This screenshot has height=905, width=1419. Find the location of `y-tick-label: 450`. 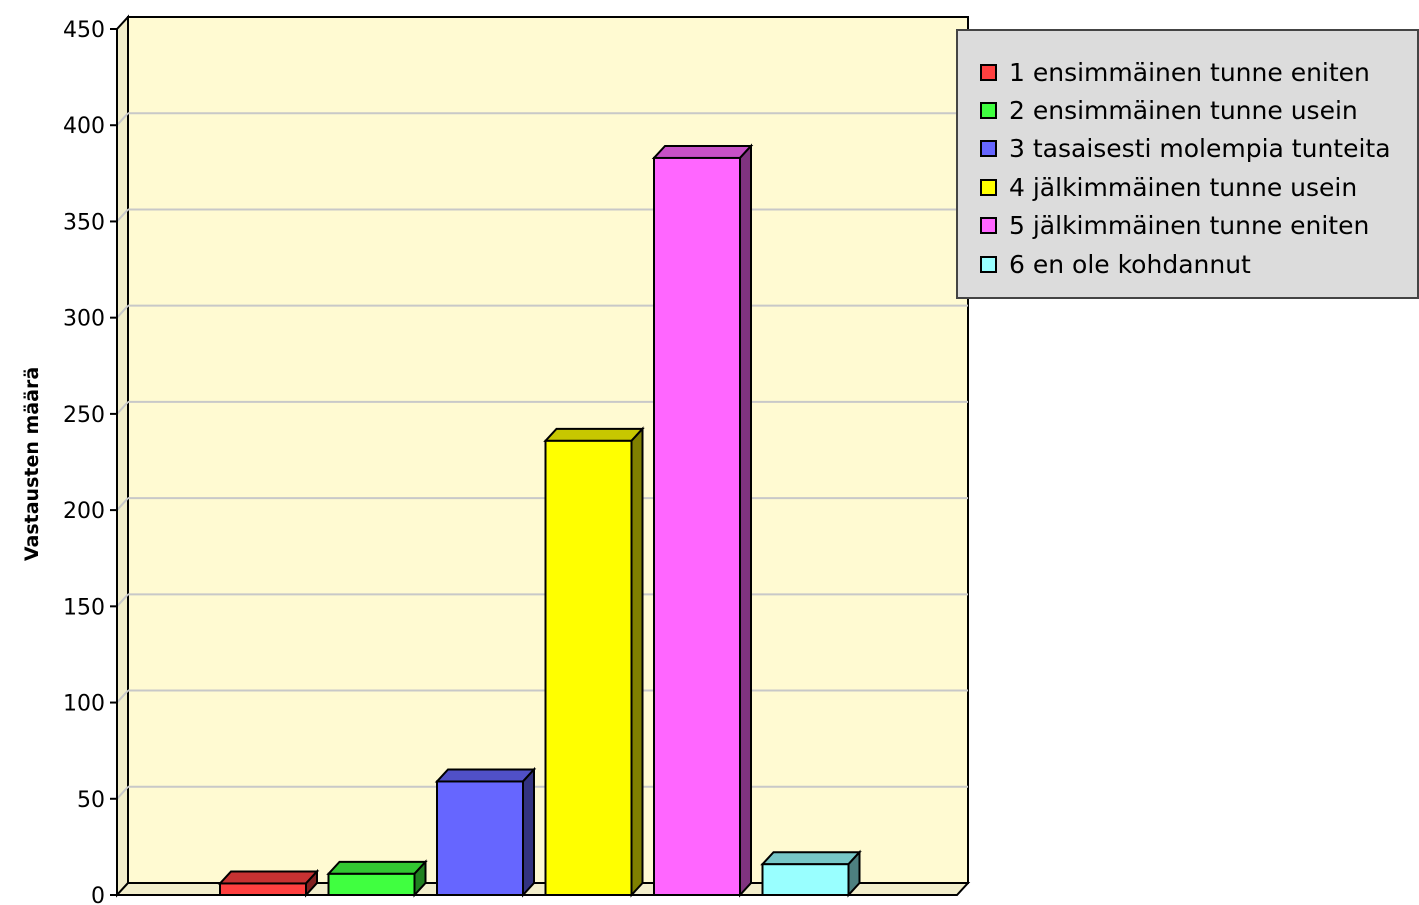

y-tick-label: 450 is located at coordinates (84, 30).